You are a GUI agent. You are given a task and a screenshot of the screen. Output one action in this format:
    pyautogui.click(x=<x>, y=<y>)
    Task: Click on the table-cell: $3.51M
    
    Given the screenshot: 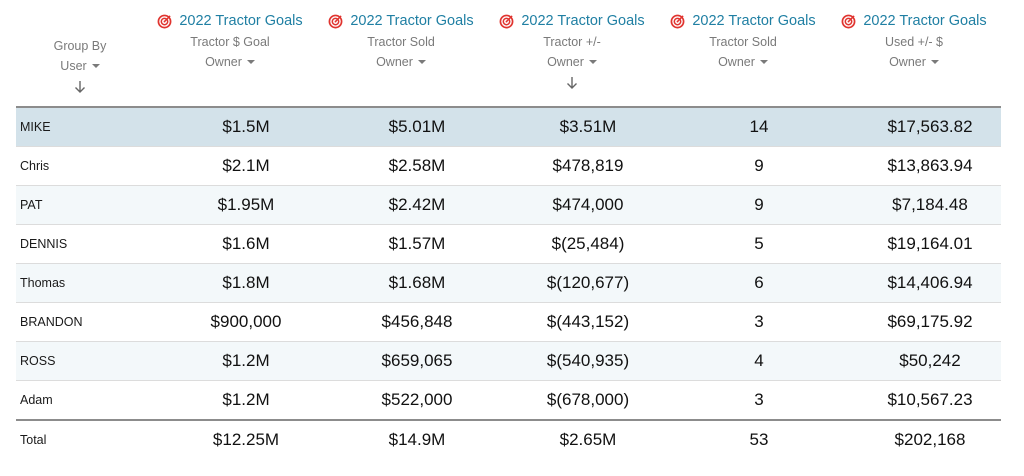 What is the action you would take?
    pyautogui.click(x=588, y=126)
    